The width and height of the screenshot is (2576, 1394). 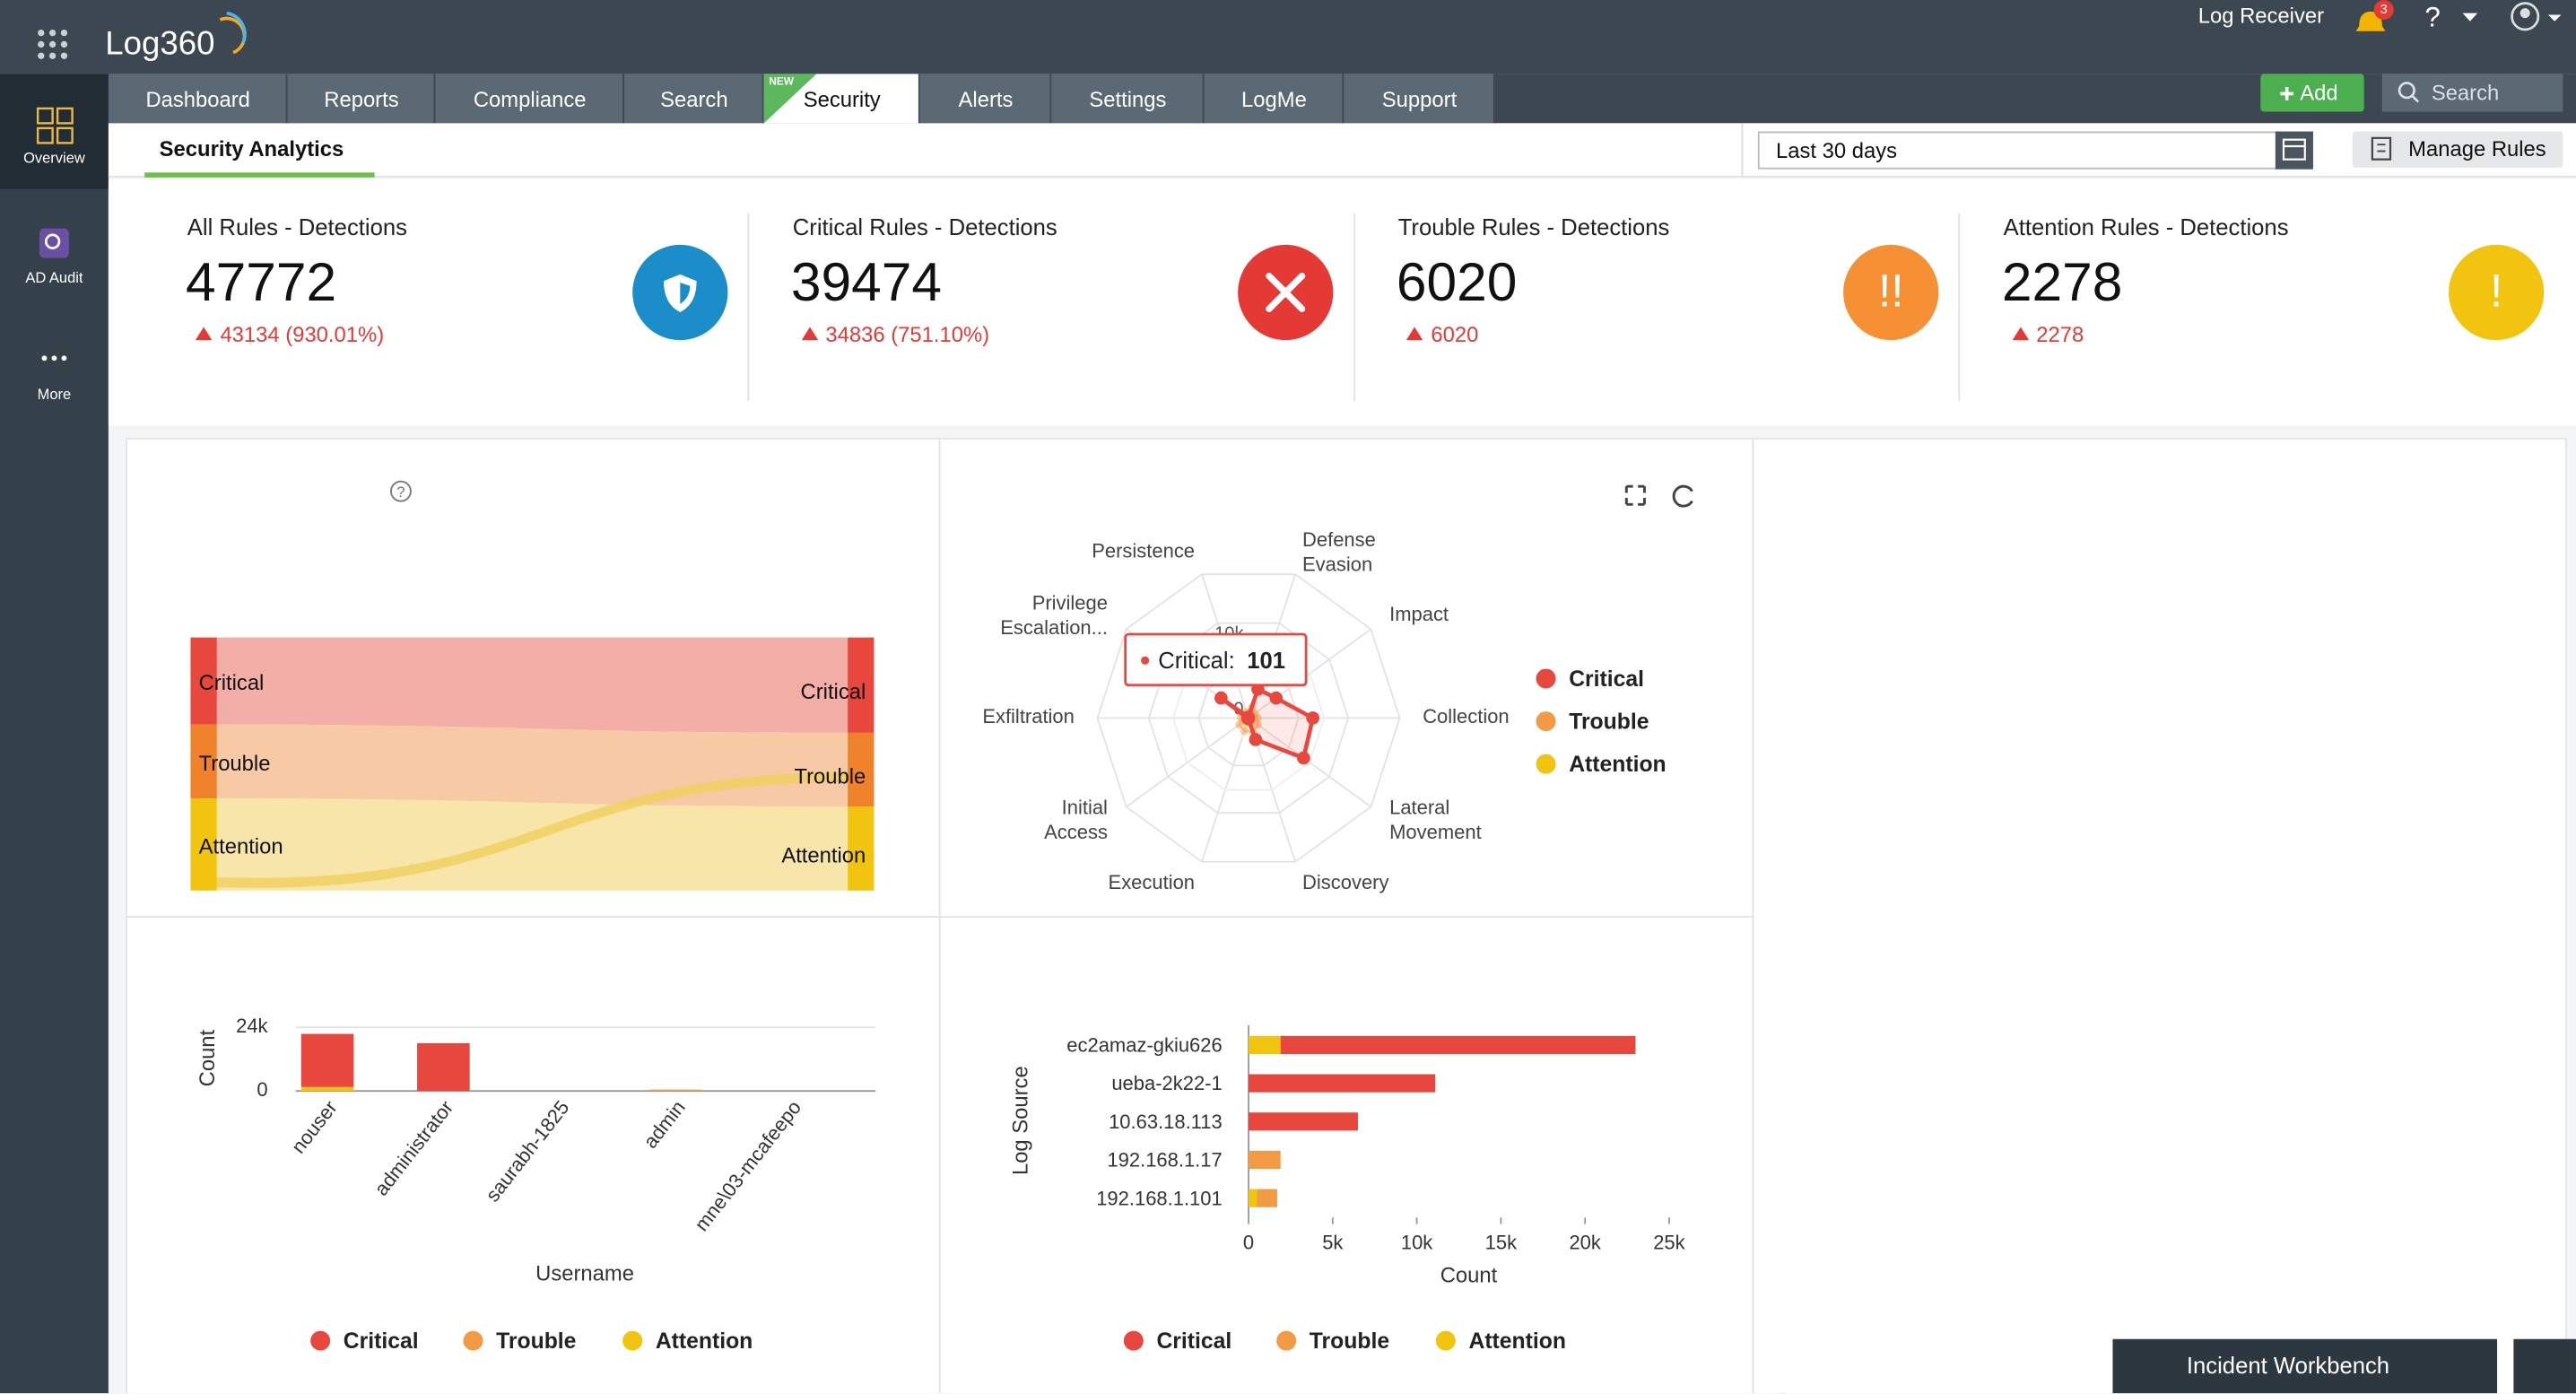 I want to click on nav-tab: Support, so click(x=1419, y=99).